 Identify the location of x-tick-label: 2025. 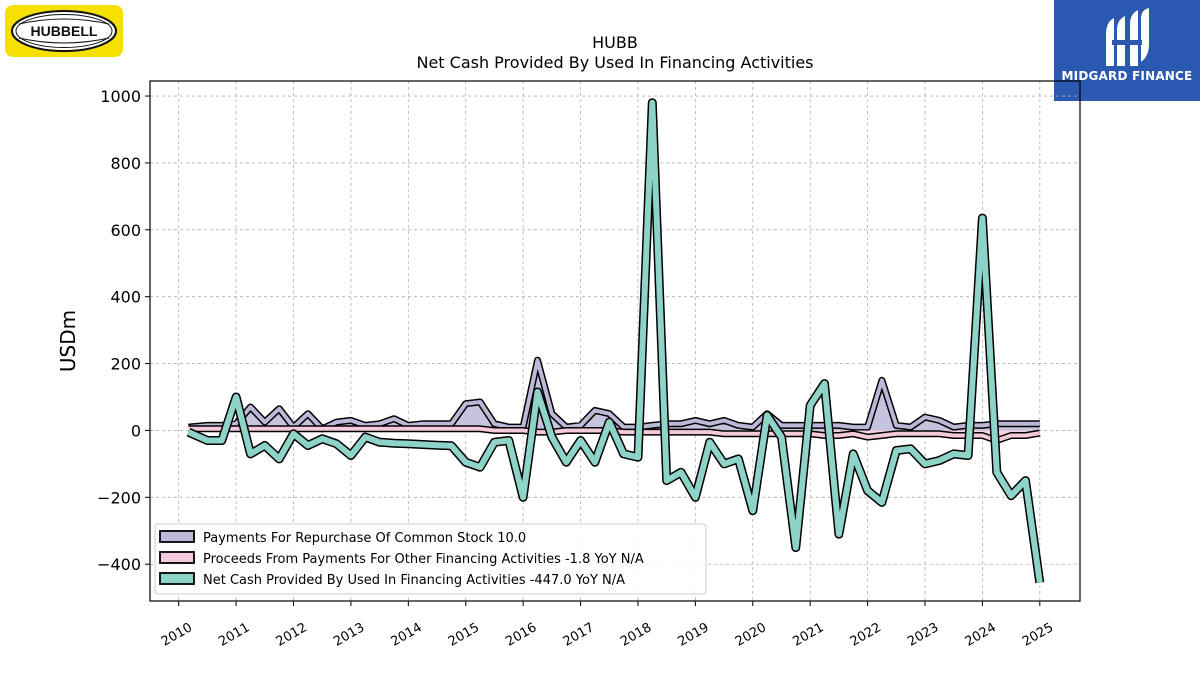
(1038, 635).